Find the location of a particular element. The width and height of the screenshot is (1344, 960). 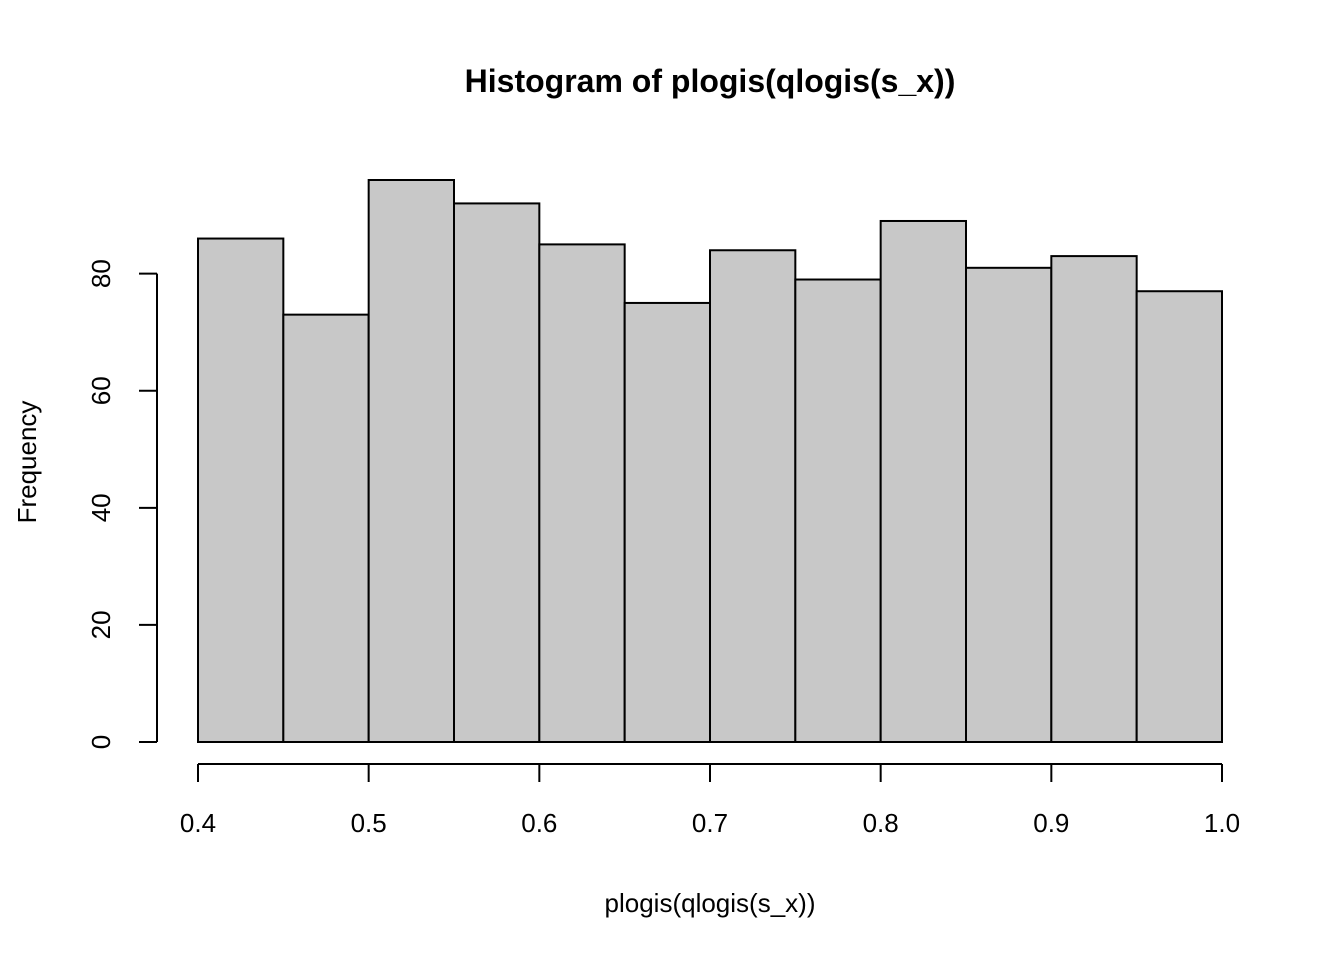

y-tick-label: 20 is located at coordinates (101, 624).